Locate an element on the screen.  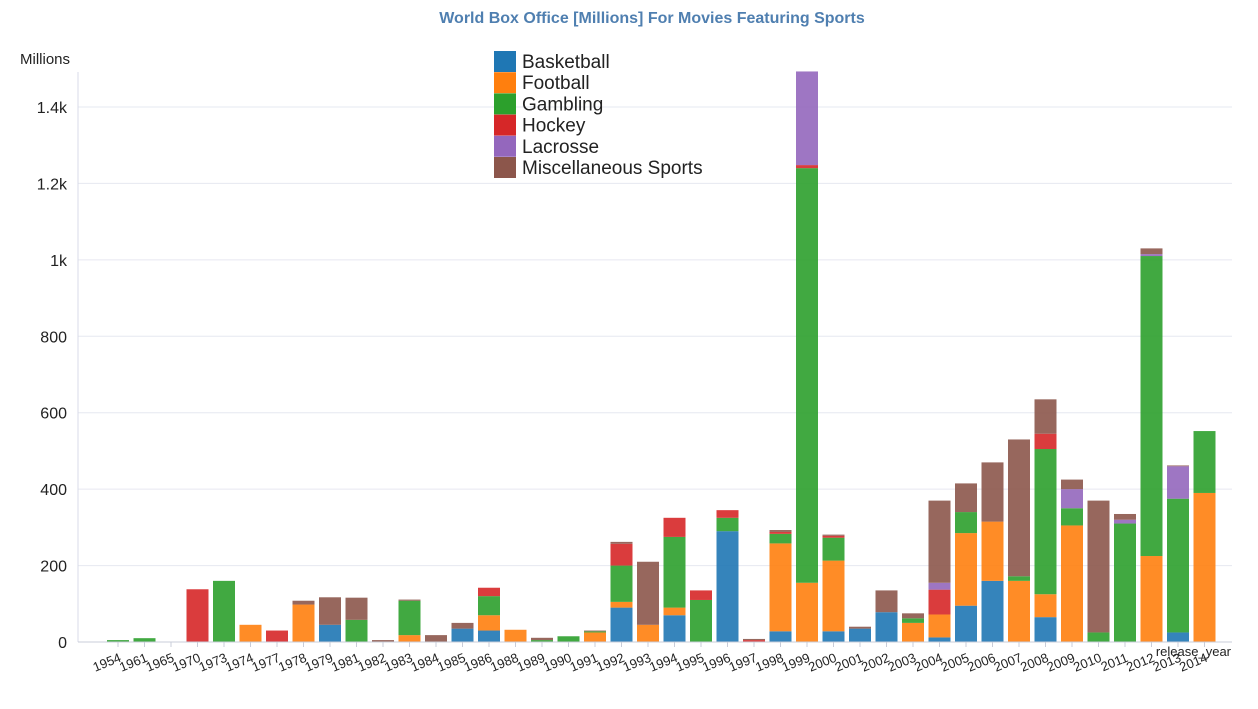
legend-label: Football is located at coordinates (556, 83).